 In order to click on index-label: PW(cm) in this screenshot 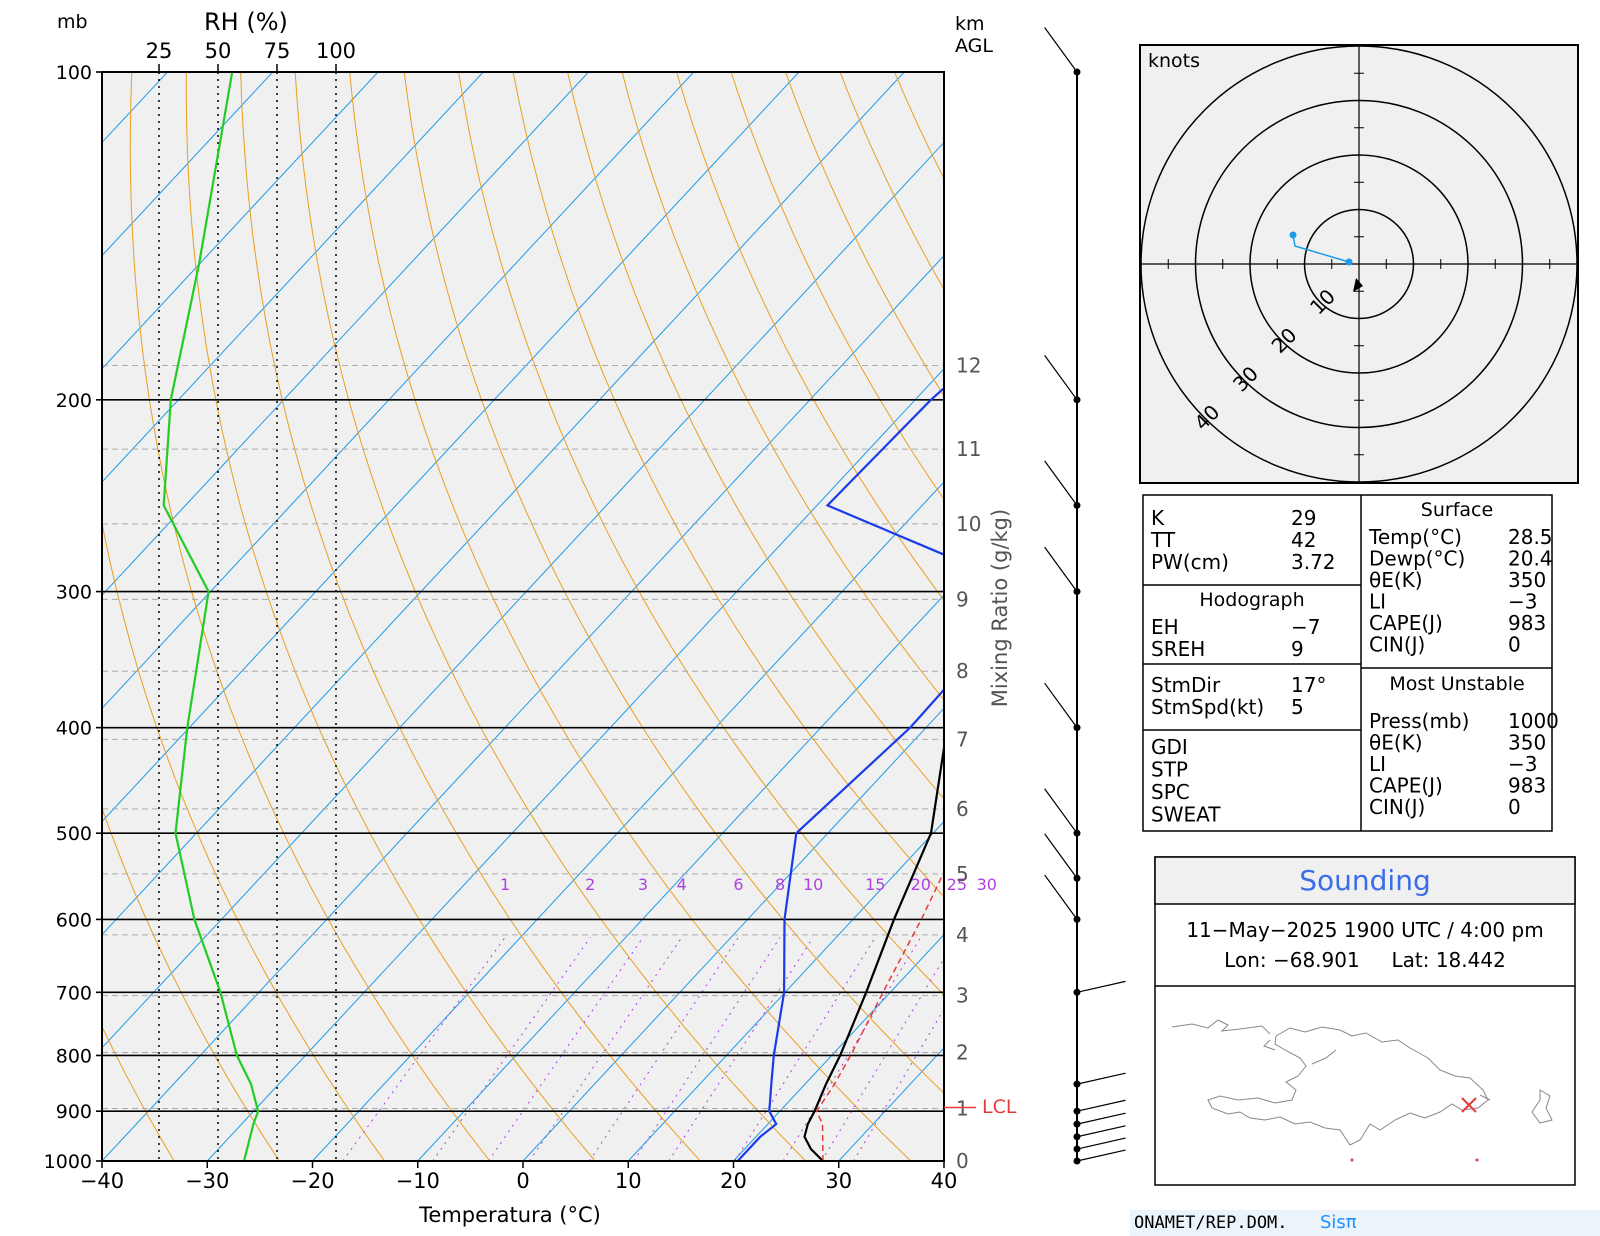, I will do `click(1190, 562)`.